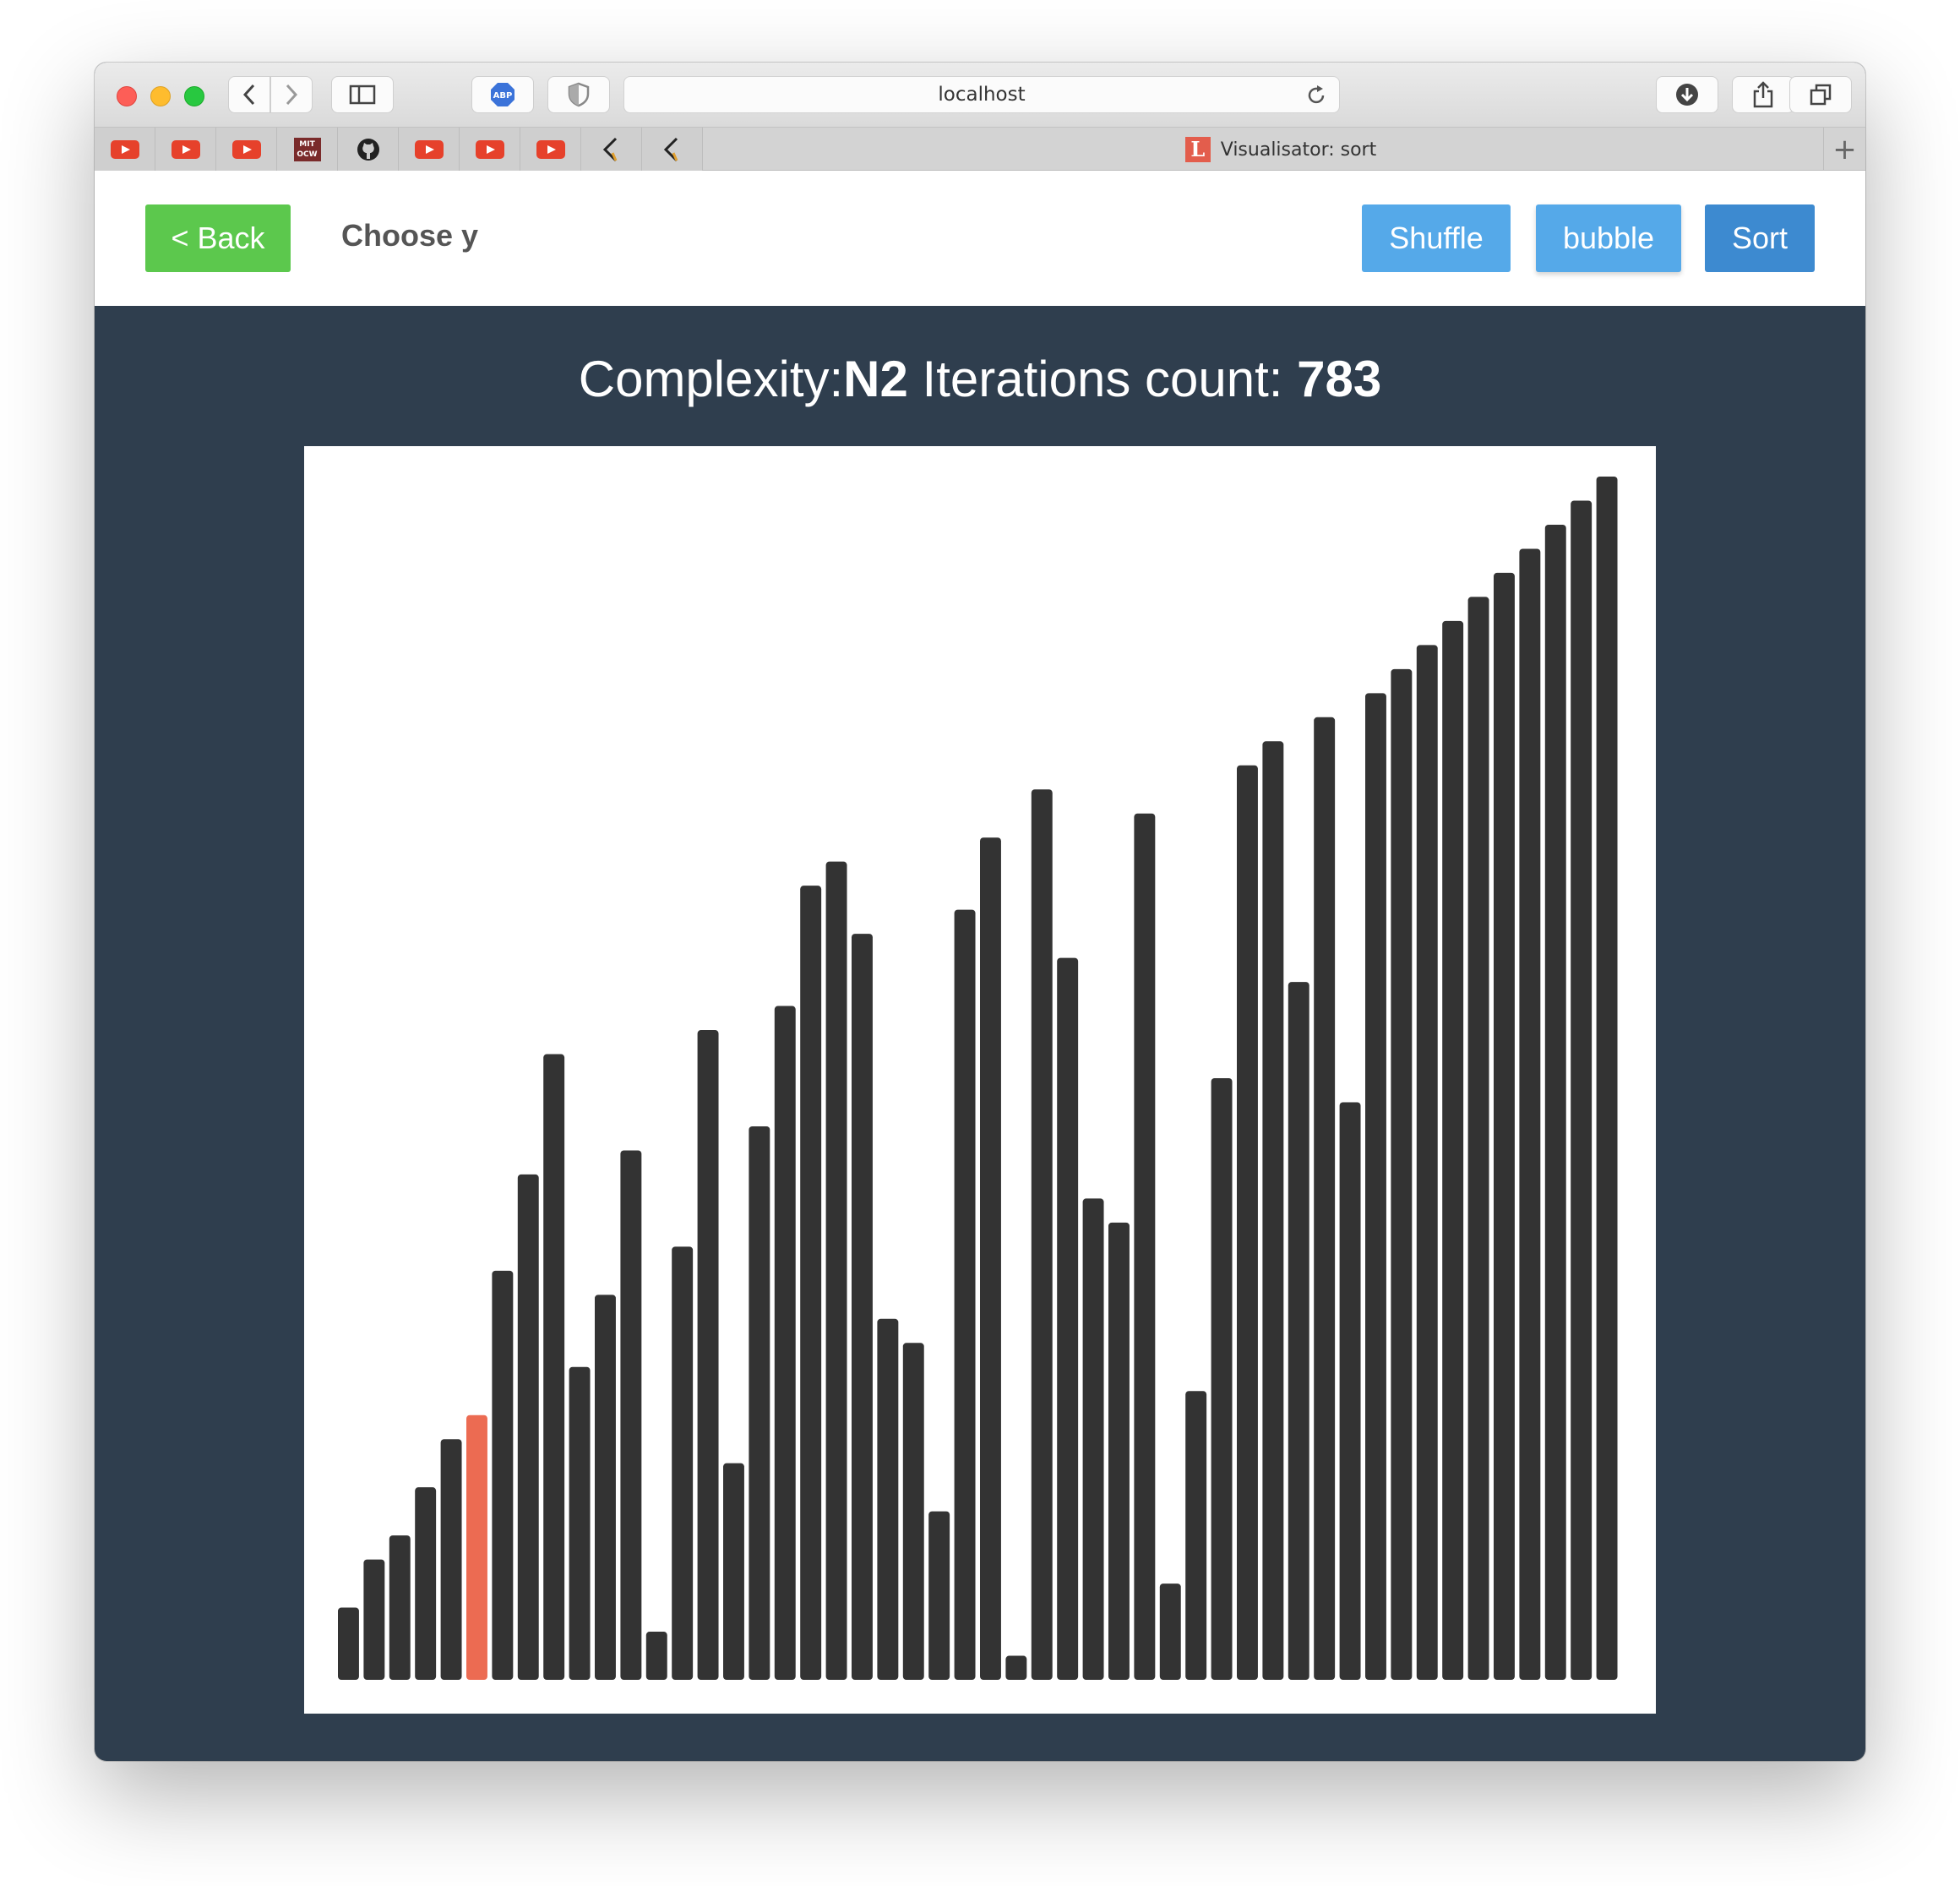  I want to click on shuffle-button: Shuffle, so click(1436, 238).